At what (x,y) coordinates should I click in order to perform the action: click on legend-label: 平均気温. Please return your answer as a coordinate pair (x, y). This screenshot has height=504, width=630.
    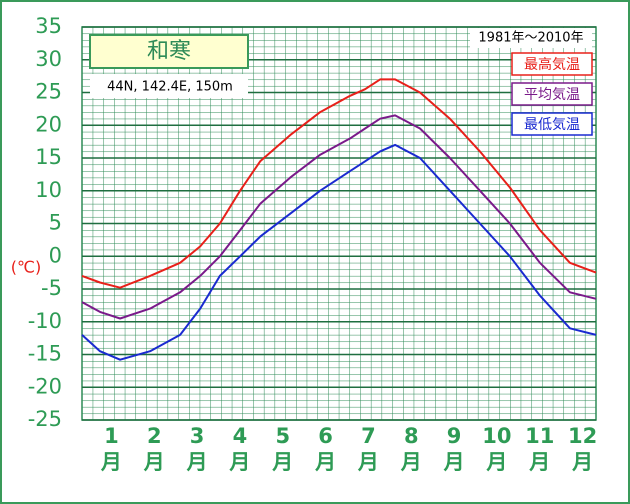
    Looking at the image, I should click on (552, 95).